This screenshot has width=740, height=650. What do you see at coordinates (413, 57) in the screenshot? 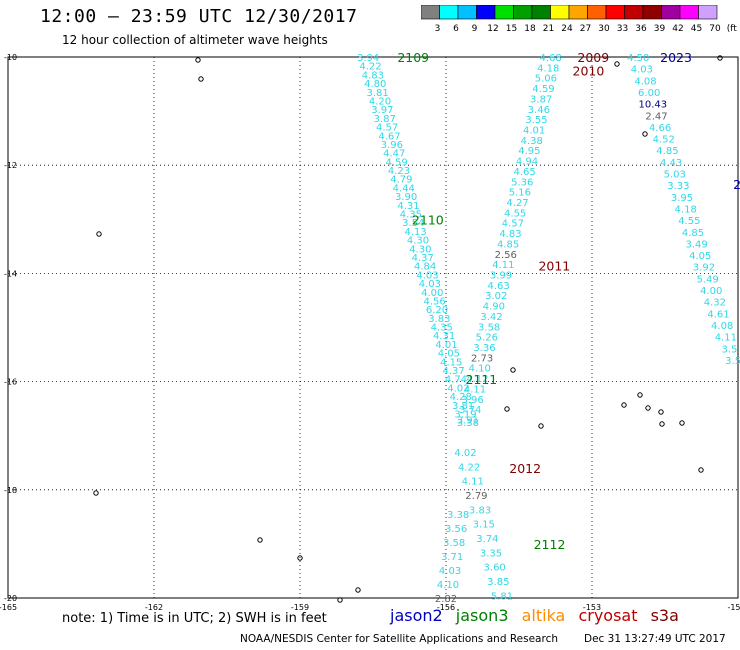
I see `pass-number-label: 2109` at bounding box center [413, 57].